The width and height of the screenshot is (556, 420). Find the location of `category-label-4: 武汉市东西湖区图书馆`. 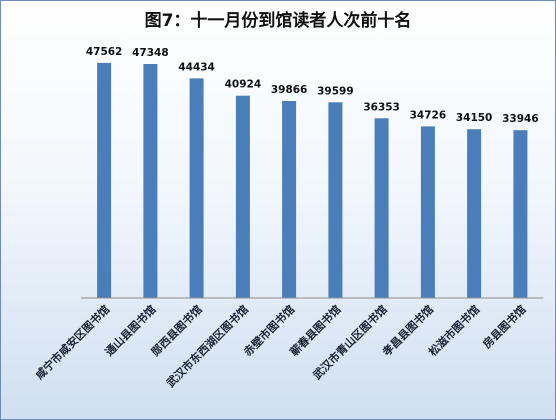

category-label-4: 武汉市东西湖区图书馆 is located at coordinates (207, 346).